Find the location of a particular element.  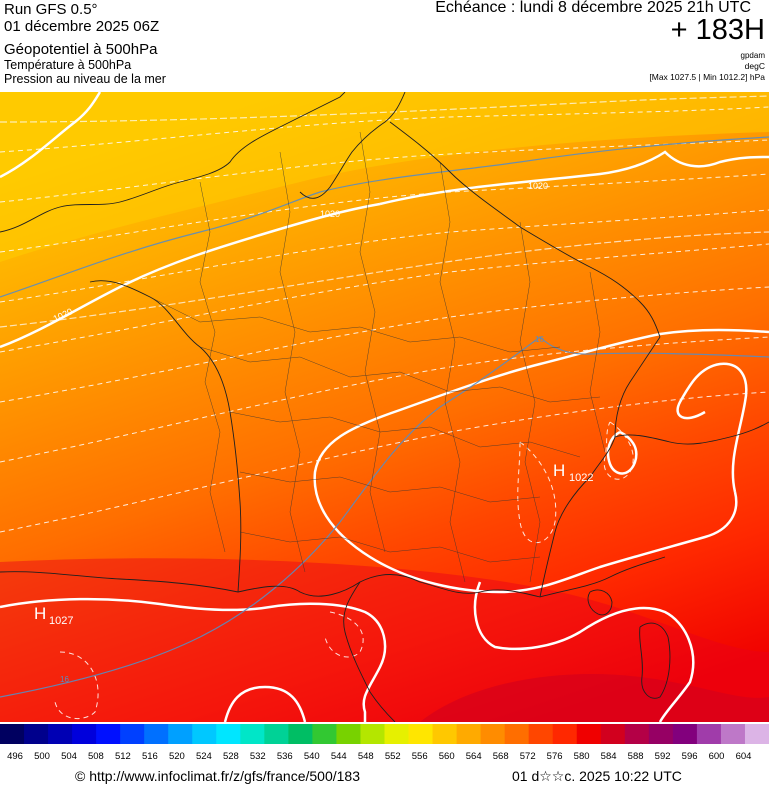

scale-label: 520 is located at coordinates (177, 756).